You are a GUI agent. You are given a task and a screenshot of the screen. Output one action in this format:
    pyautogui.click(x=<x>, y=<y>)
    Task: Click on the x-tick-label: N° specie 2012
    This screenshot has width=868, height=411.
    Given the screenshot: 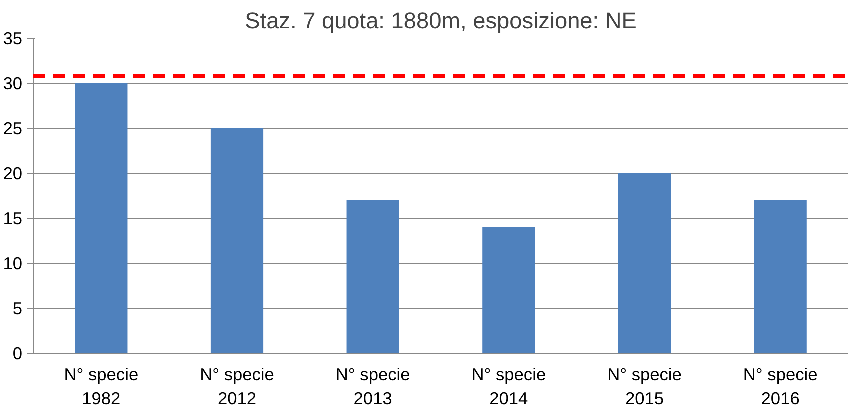 What is the action you would take?
    pyautogui.click(x=237, y=386)
    